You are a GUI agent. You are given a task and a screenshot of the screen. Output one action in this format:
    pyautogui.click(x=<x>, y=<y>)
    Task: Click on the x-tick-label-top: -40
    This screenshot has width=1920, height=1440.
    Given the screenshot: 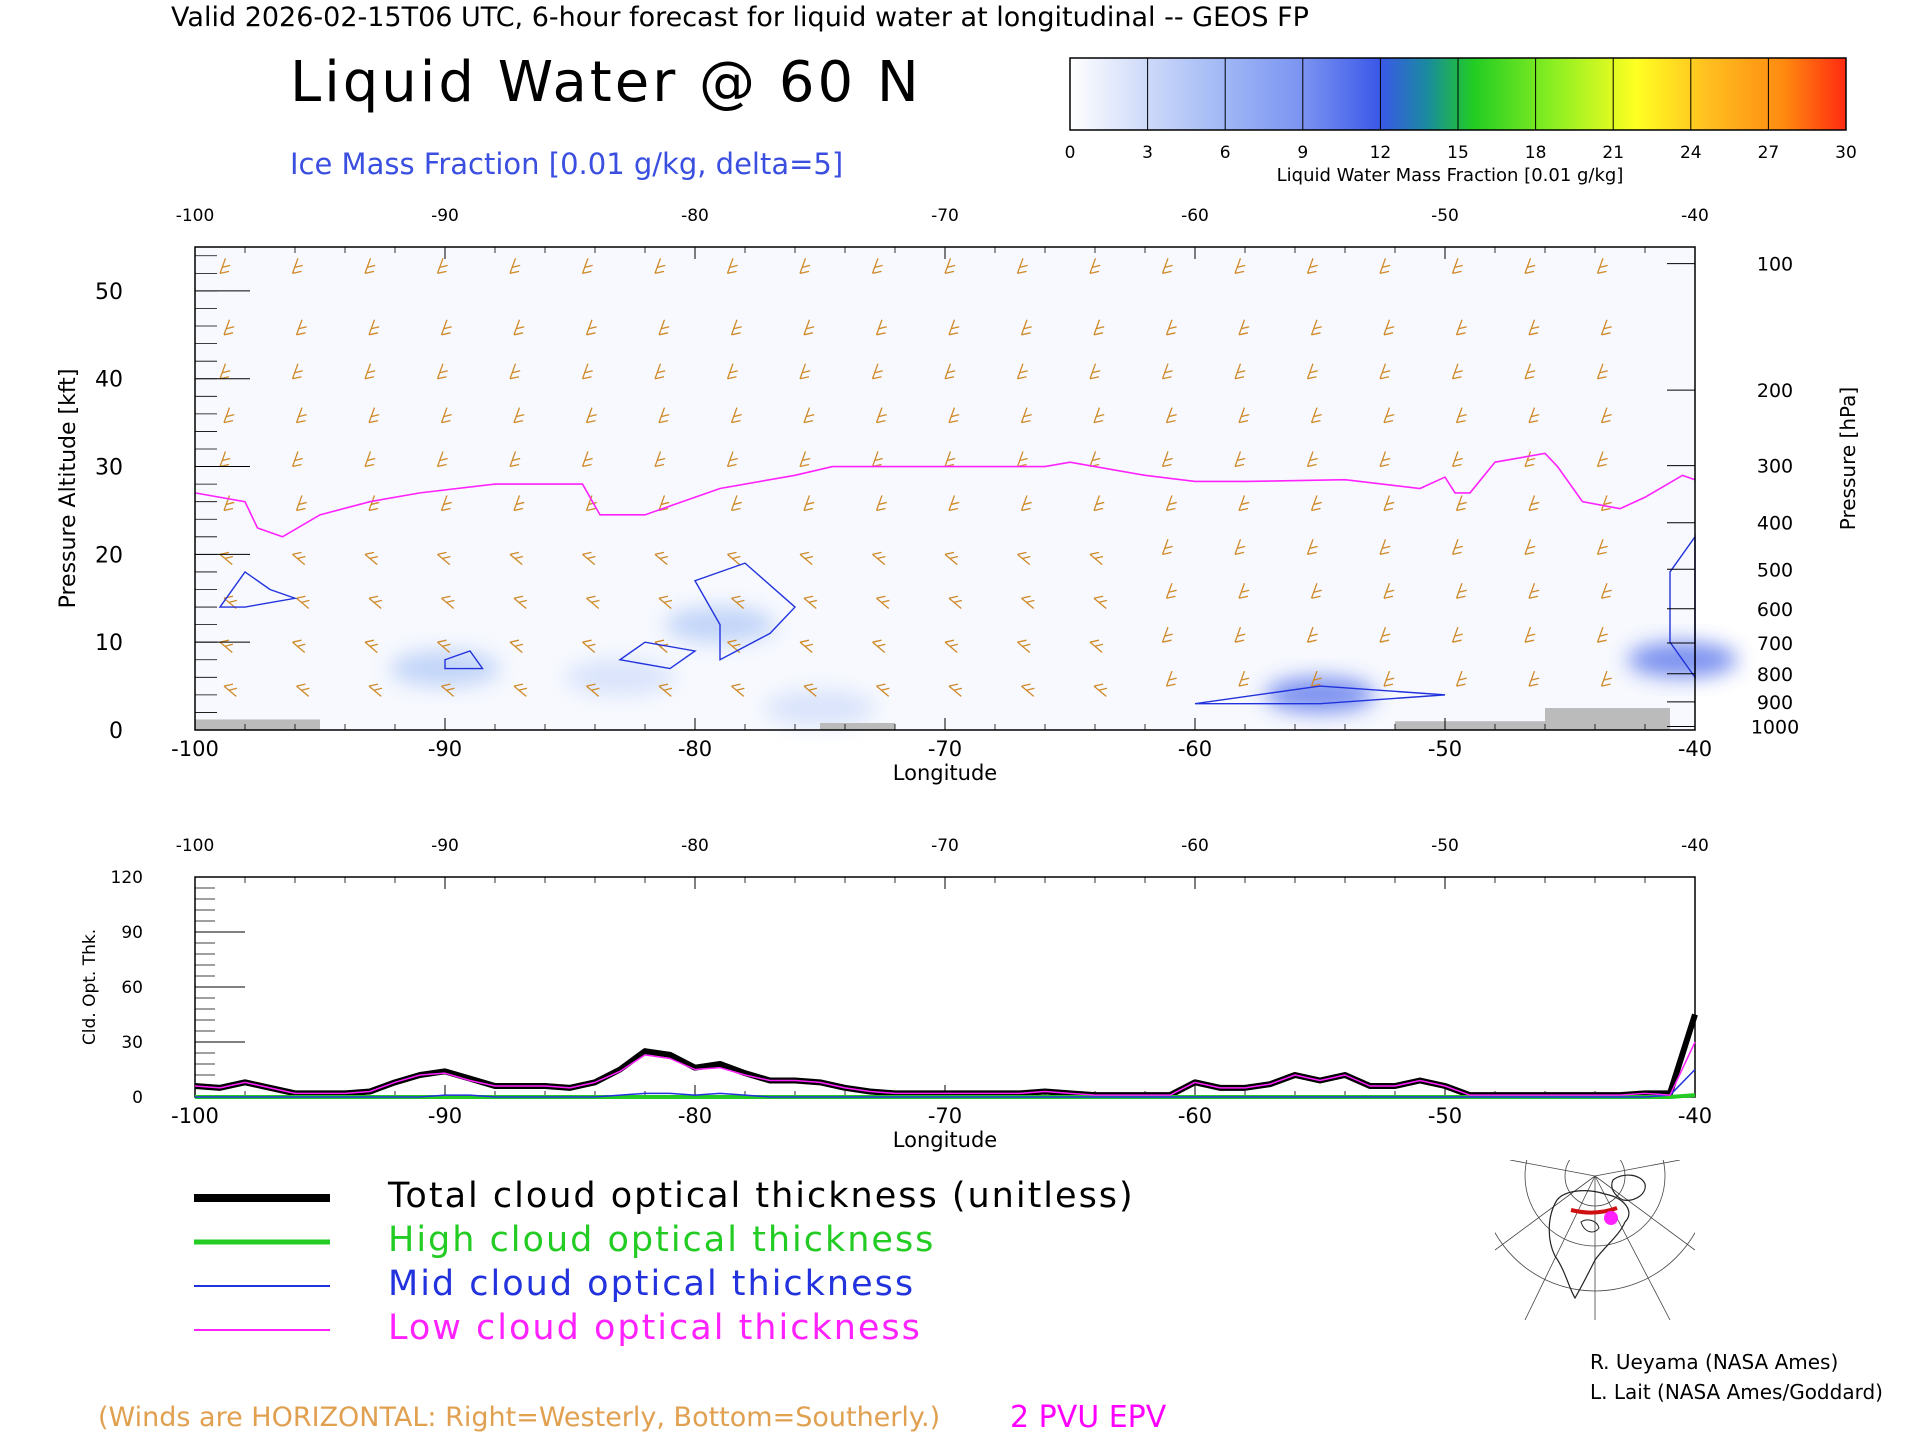 What is the action you would take?
    pyautogui.click(x=1695, y=846)
    